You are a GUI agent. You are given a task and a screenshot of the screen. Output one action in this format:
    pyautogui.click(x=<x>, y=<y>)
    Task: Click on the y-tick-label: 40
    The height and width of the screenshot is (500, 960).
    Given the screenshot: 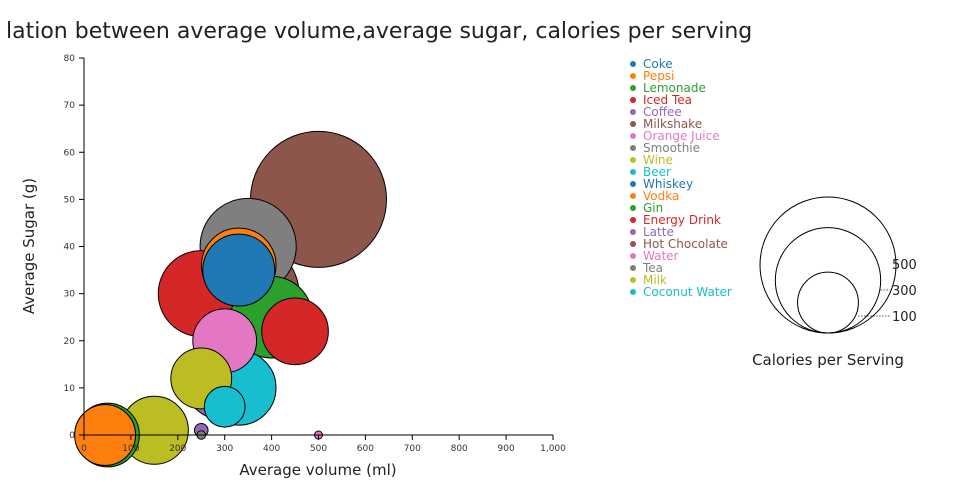 What is the action you would take?
    pyautogui.click(x=70, y=248)
    